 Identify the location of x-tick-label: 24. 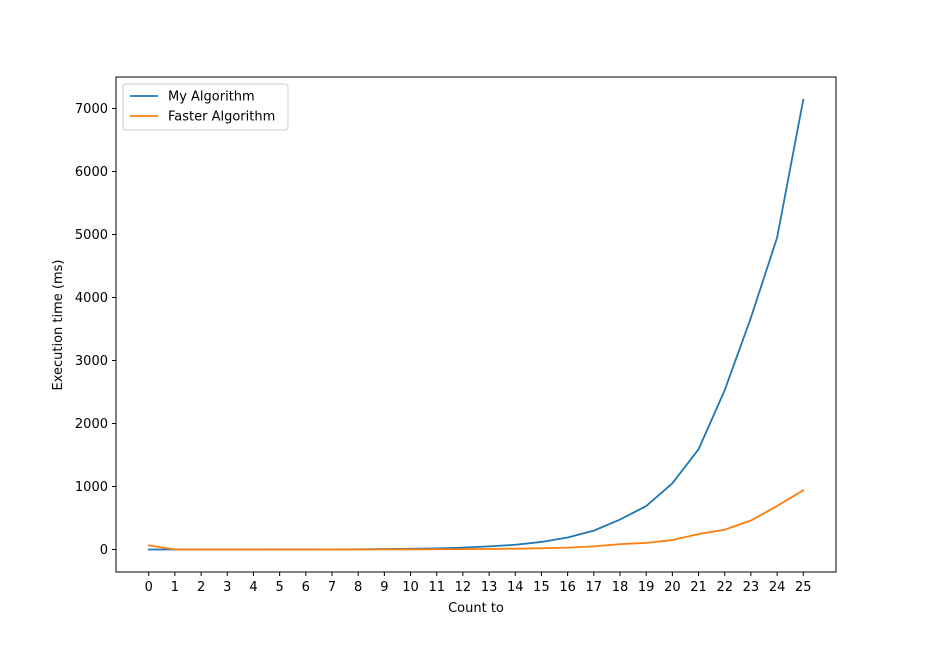
(777, 587).